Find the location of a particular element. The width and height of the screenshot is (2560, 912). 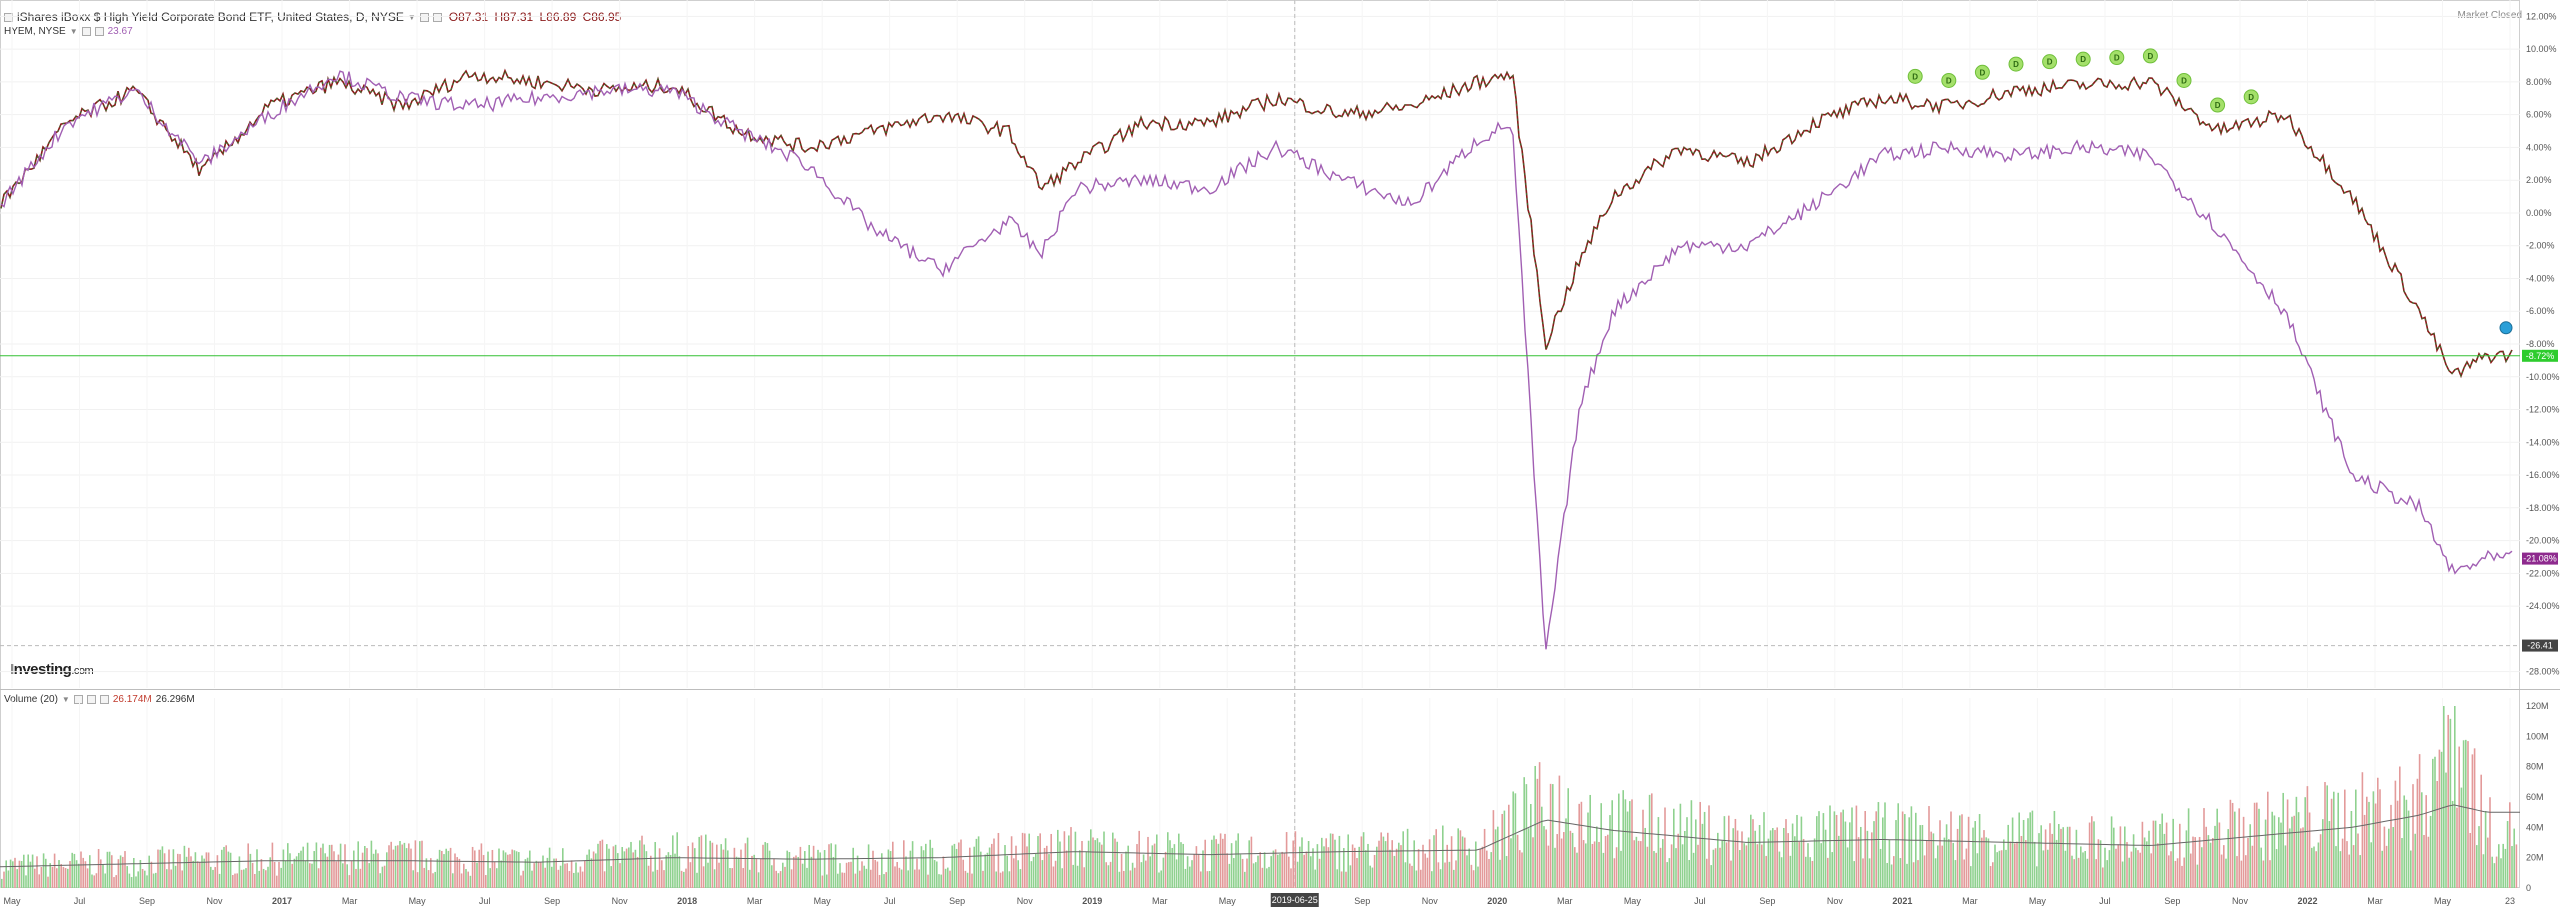

price-tick-label: -24.00% is located at coordinates (2543, 606).